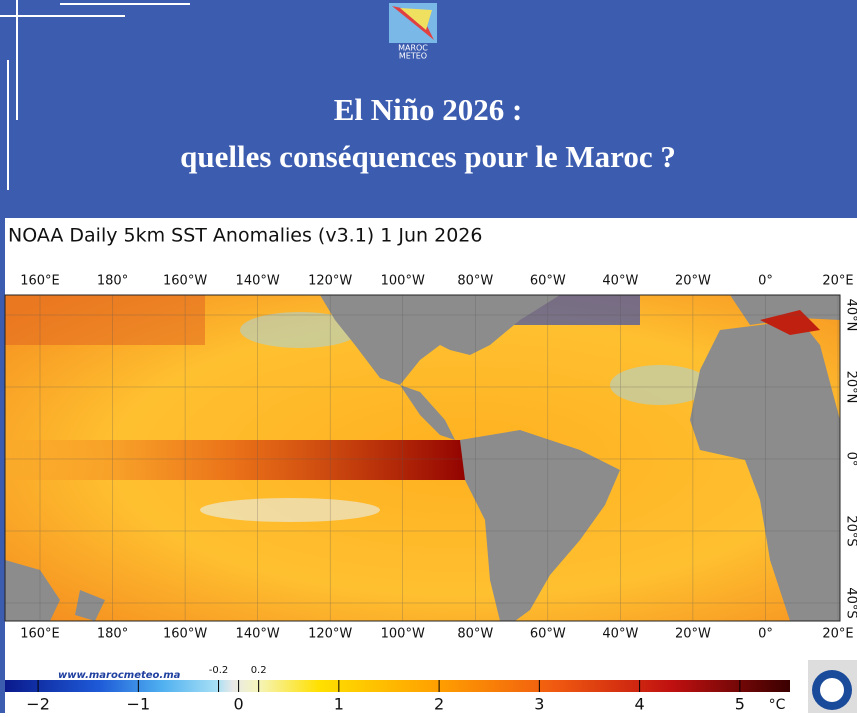 The height and width of the screenshot is (717, 857). What do you see at coordinates (850, 530) in the screenshot?
I see `lat-label: 20°S` at bounding box center [850, 530].